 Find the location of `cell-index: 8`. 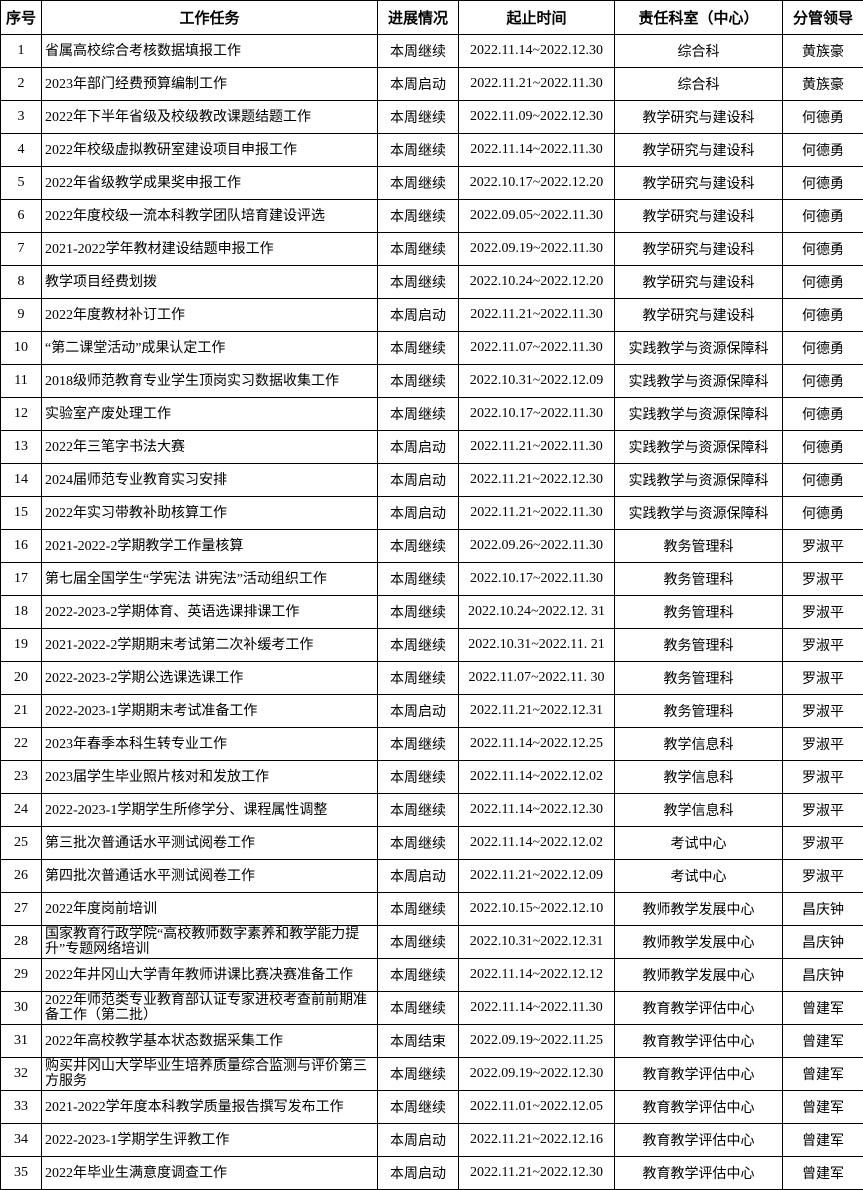

cell-index: 8 is located at coordinates (21, 282).